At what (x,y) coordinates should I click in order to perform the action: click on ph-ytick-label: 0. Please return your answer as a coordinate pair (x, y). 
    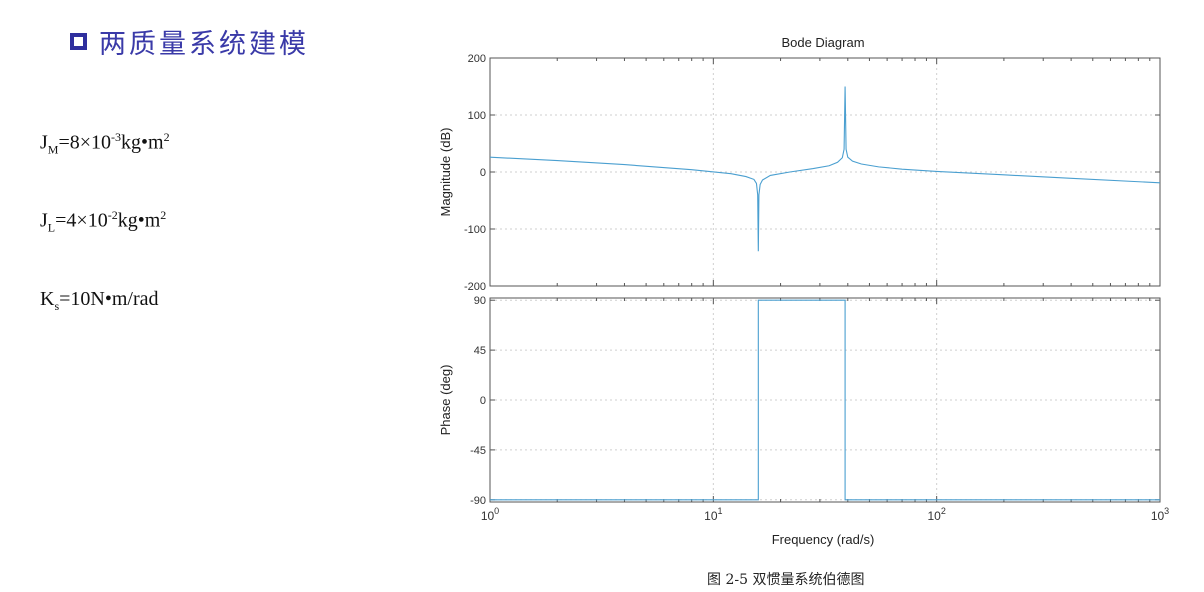
    Looking at the image, I should click on (483, 401).